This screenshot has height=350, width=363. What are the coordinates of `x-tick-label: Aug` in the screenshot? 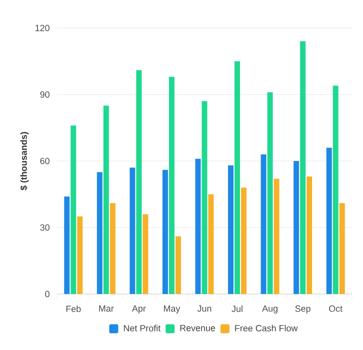 It's located at (270, 309).